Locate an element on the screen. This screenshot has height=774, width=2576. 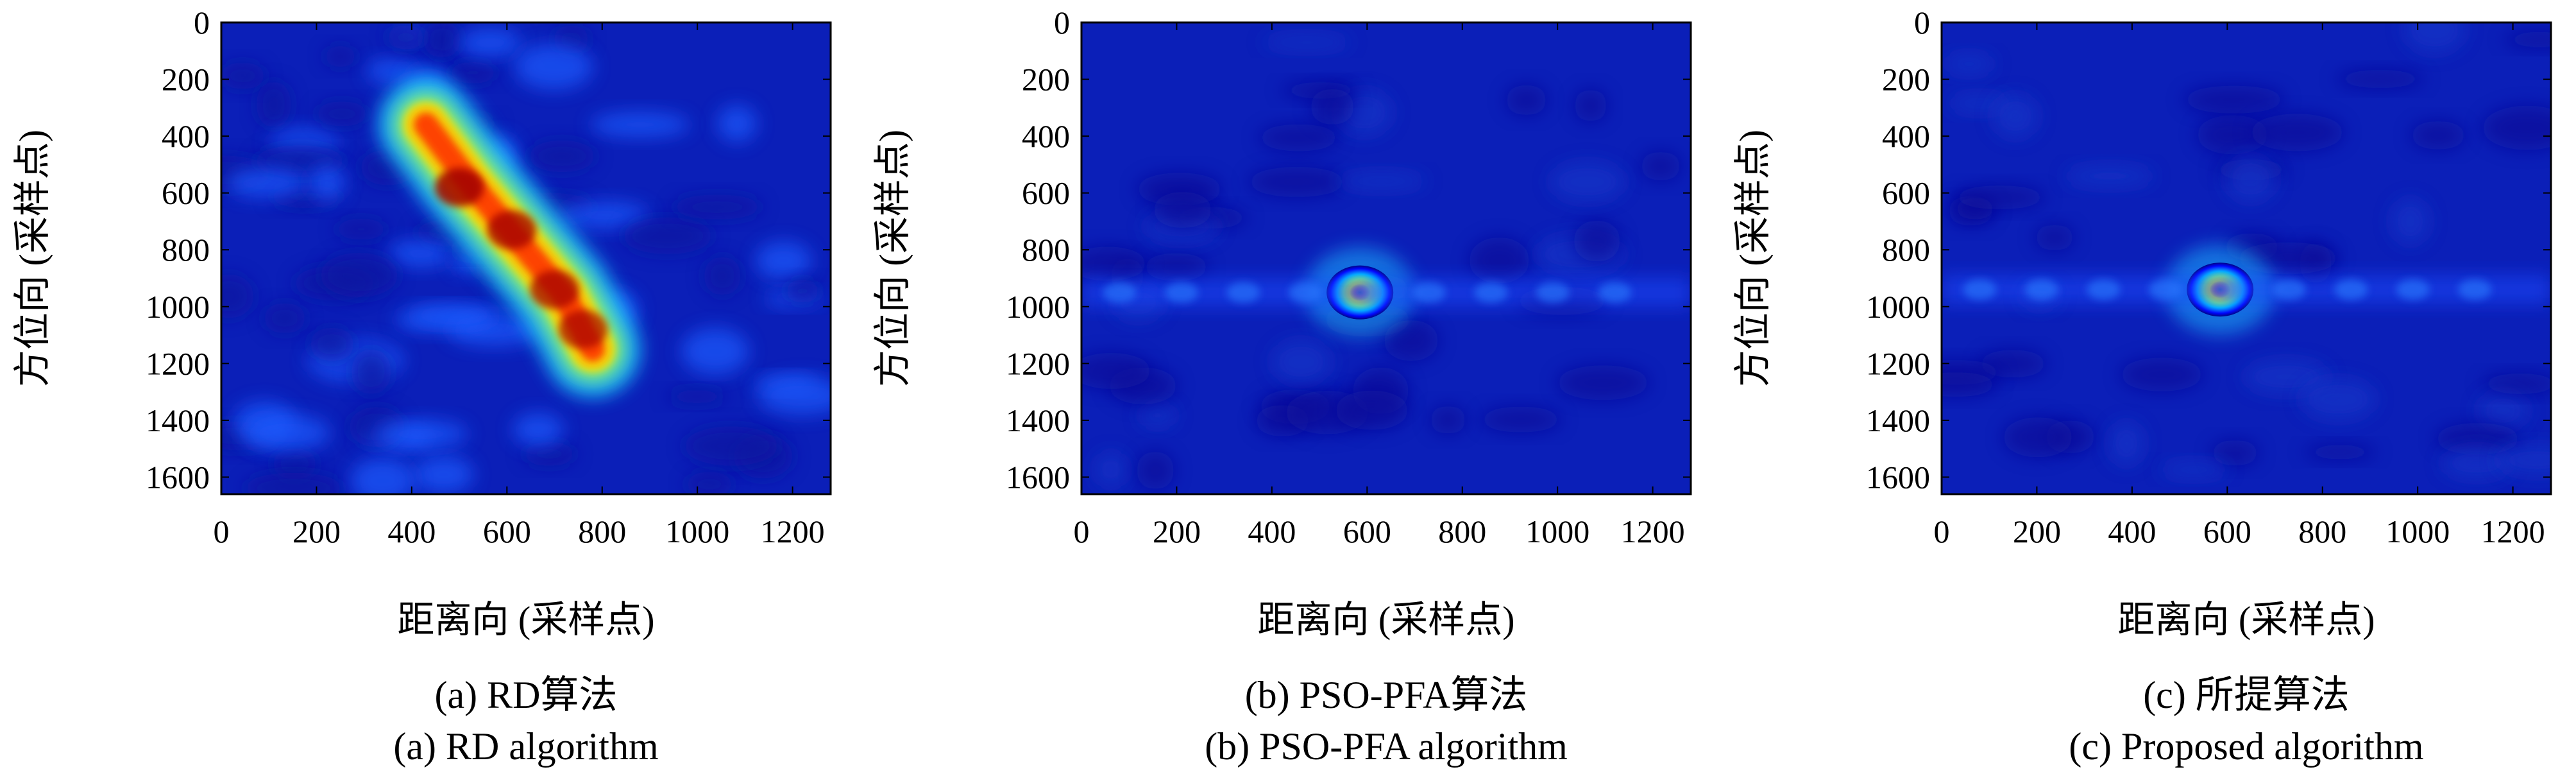
y-tick-label: 600 is located at coordinates (1046, 193).